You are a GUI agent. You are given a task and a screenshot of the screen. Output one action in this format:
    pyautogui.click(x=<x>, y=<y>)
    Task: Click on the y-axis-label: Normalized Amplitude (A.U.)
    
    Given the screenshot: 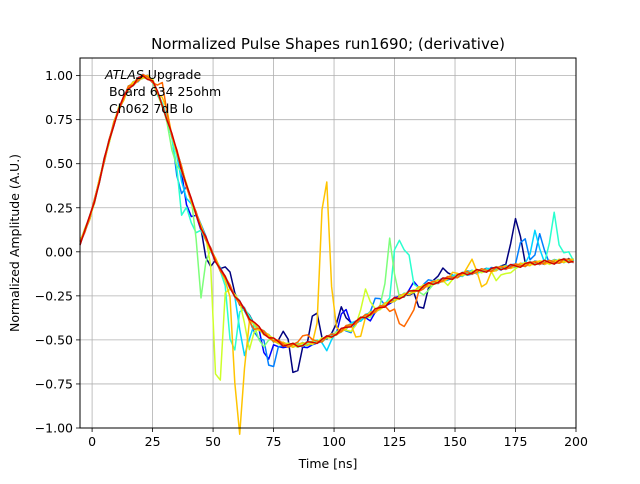 What is the action you would take?
    pyautogui.click(x=14, y=243)
    